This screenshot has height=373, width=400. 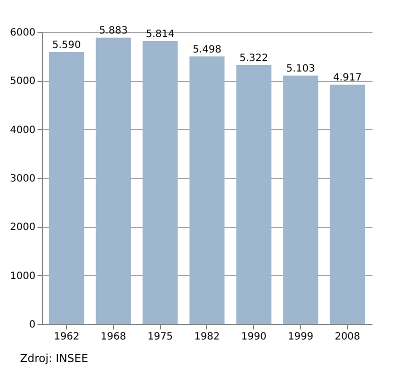 What do you see at coordinates (23, 33) in the screenshot?
I see `y-tick-label: 6000` at bounding box center [23, 33].